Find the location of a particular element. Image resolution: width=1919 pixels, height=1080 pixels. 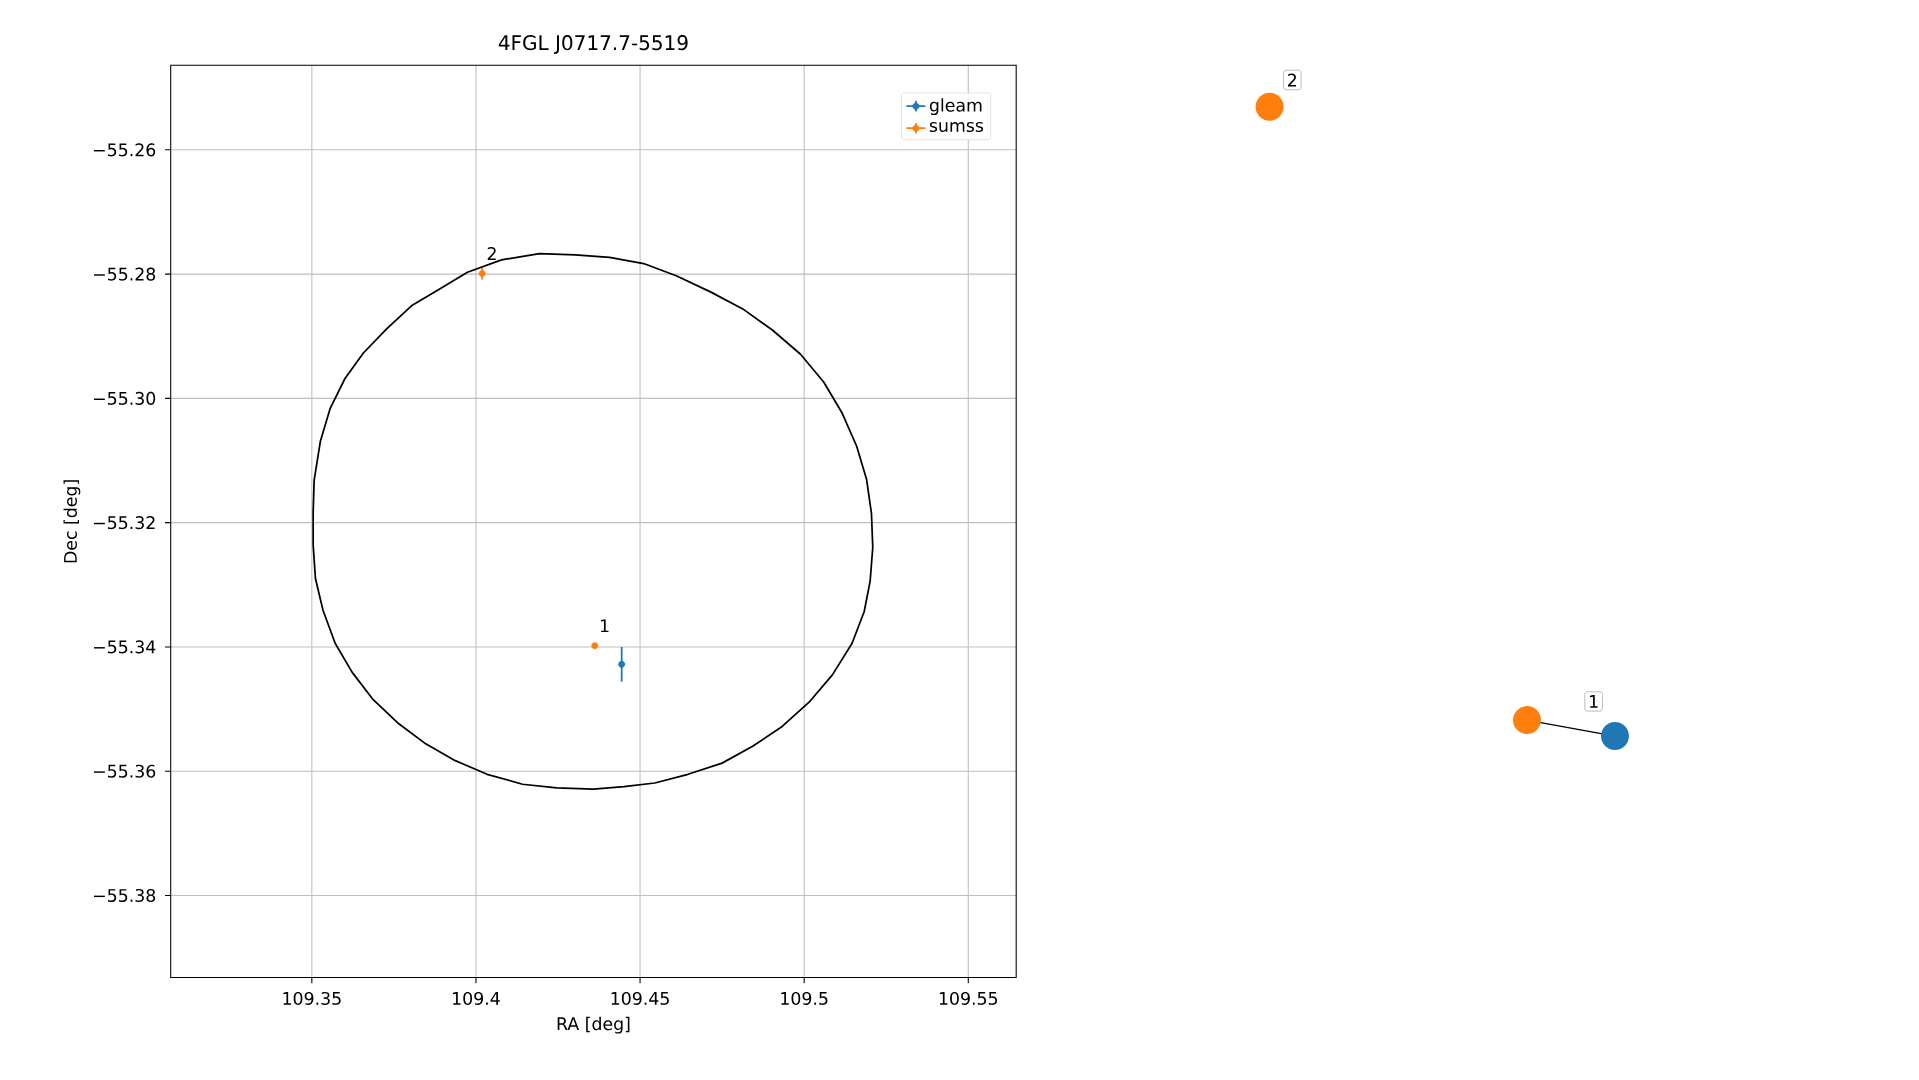

x-tick-label: 109.45 is located at coordinates (640, 998).